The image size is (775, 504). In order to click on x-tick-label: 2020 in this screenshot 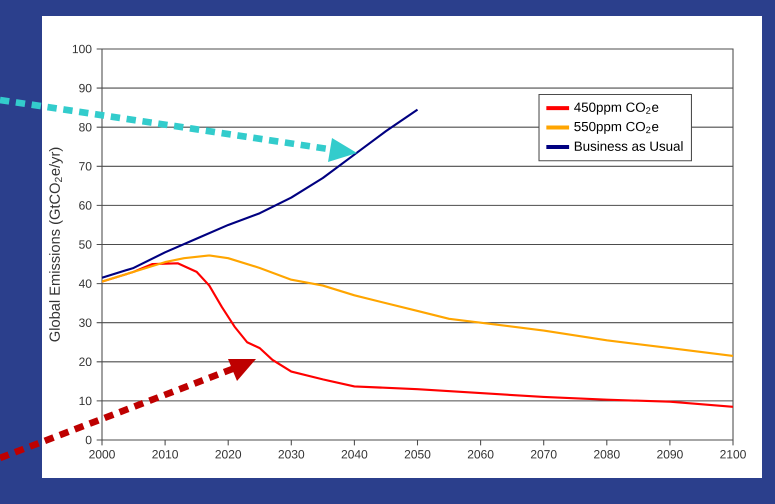, I will do `click(228, 454)`.